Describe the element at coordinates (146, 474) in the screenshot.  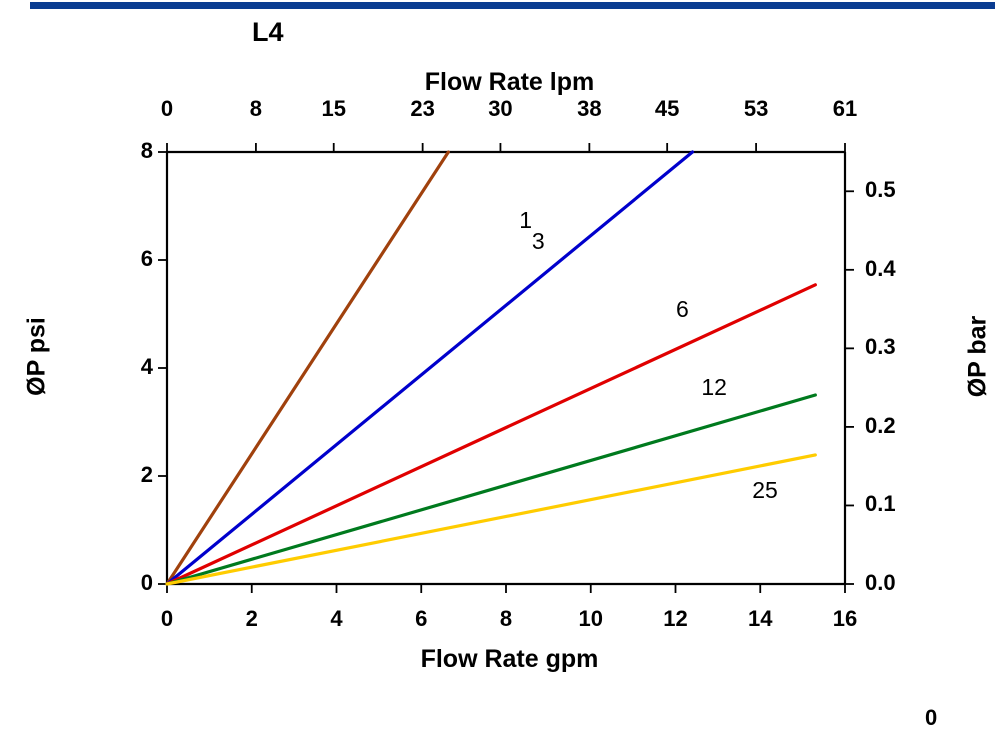
I see `y-tick-label-1: 2` at that location.